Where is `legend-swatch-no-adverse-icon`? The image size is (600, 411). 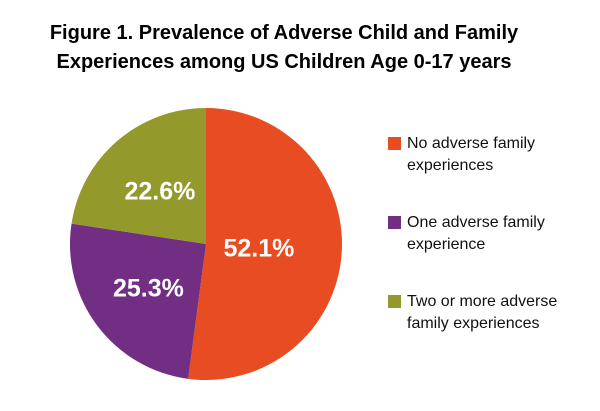 legend-swatch-no-adverse-icon is located at coordinates (394, 143).